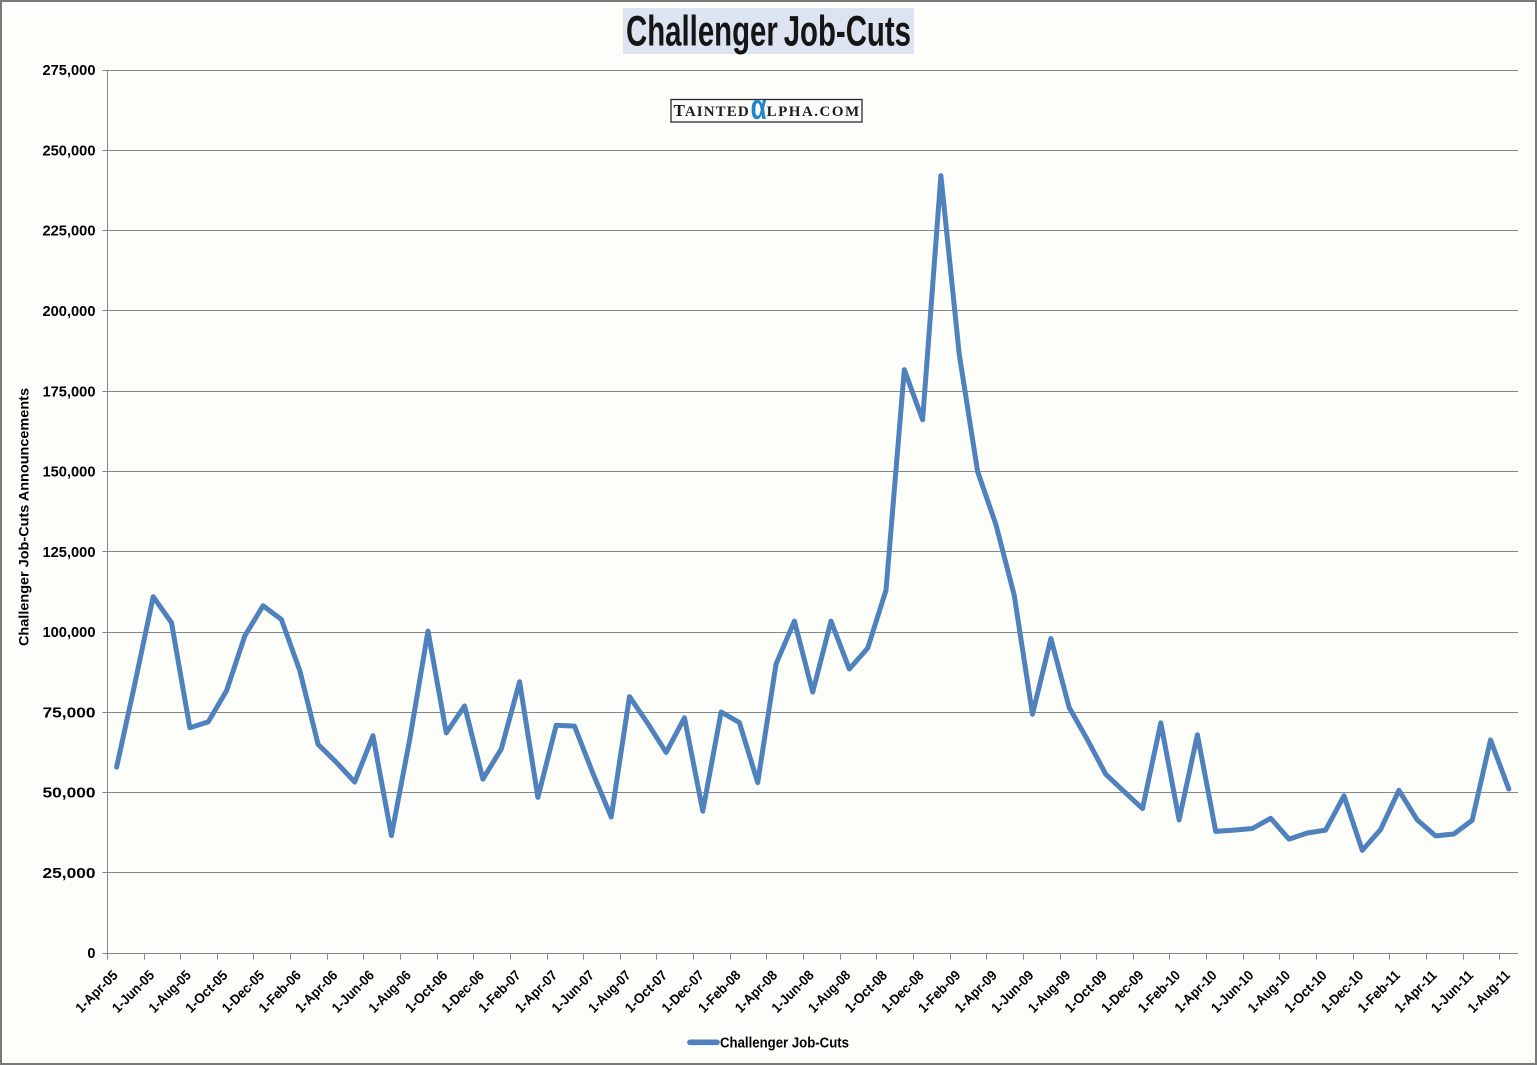 This screenshot has width=1537, height=1065. I want to click on svg-text: LPHA.COM, so click(814, 112).